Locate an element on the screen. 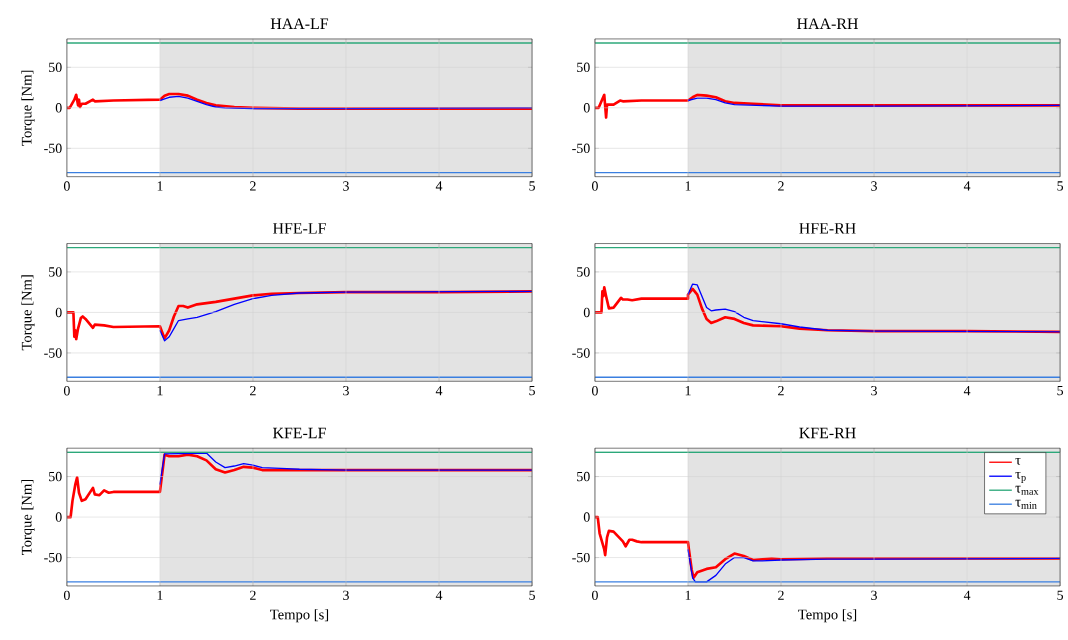  legend-label: τ$_{min}$ is located at coordinates (1026, 504).